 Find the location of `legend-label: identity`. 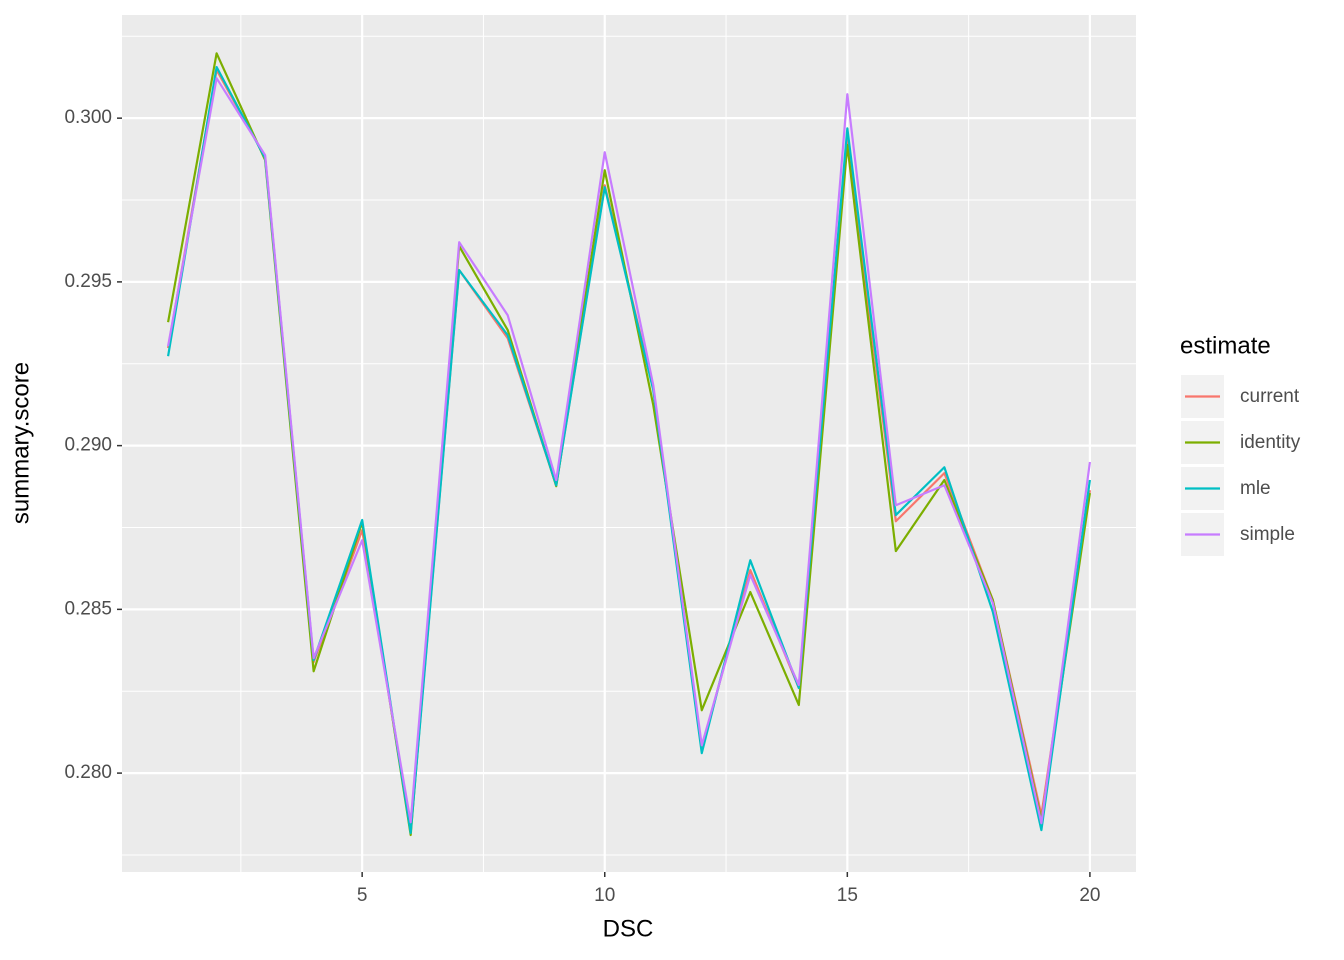

legend-label: identity is located at coordinates (1270, 442).